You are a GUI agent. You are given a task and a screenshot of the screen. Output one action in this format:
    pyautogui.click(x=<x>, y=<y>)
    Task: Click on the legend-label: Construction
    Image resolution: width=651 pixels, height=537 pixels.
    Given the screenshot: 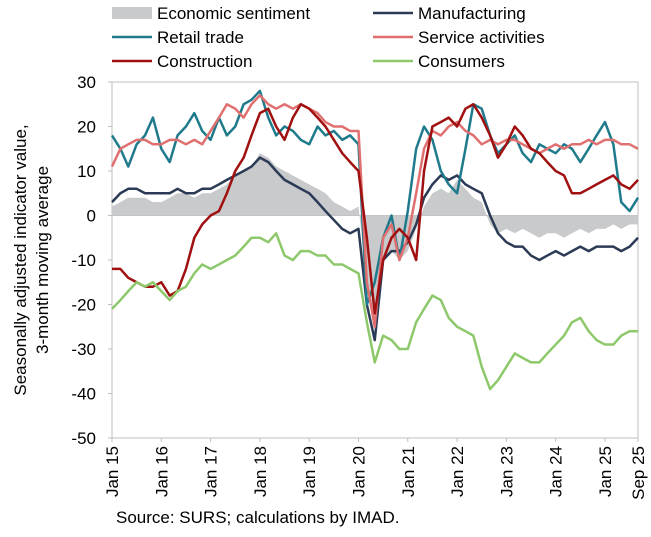 What is the action you would take?
    pyautogui.click(x=204, y=61)
    